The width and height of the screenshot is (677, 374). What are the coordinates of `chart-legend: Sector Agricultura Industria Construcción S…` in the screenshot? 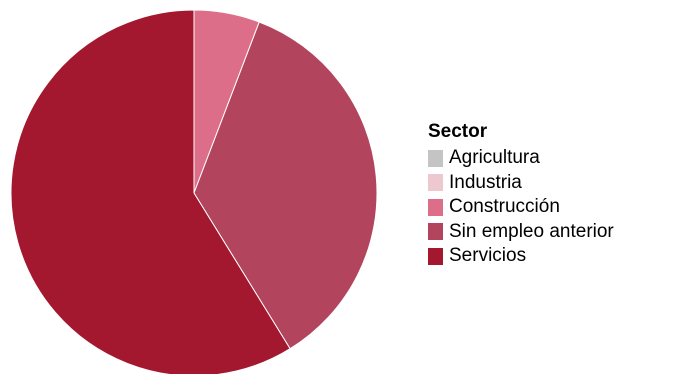 It's located at (521, 195).